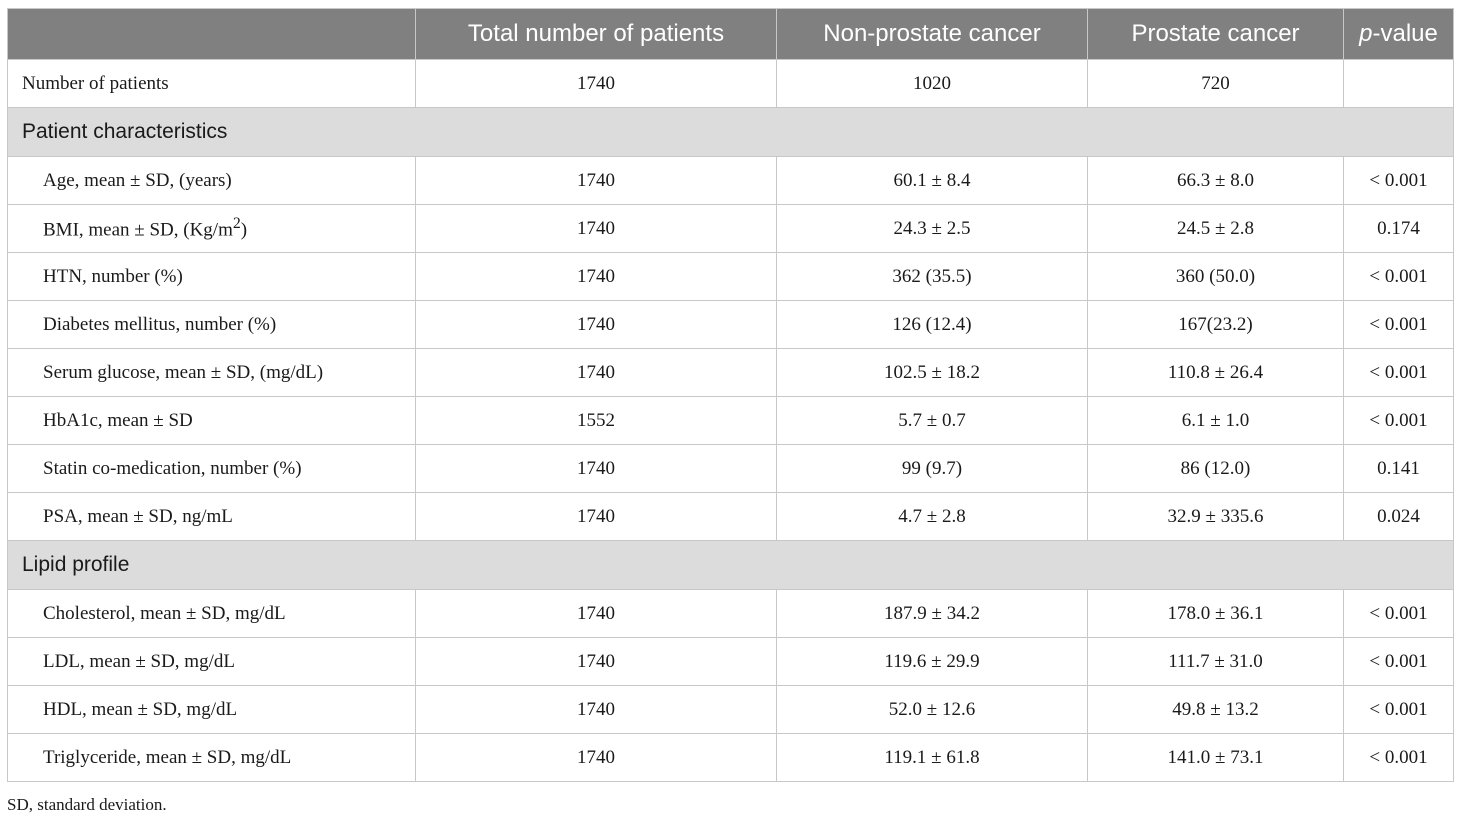  Describe the element at coordinates (167, 757) in the screenshot. I see `row-label-text: Triglyceride, mean ± SD, mg/dL` at that location.